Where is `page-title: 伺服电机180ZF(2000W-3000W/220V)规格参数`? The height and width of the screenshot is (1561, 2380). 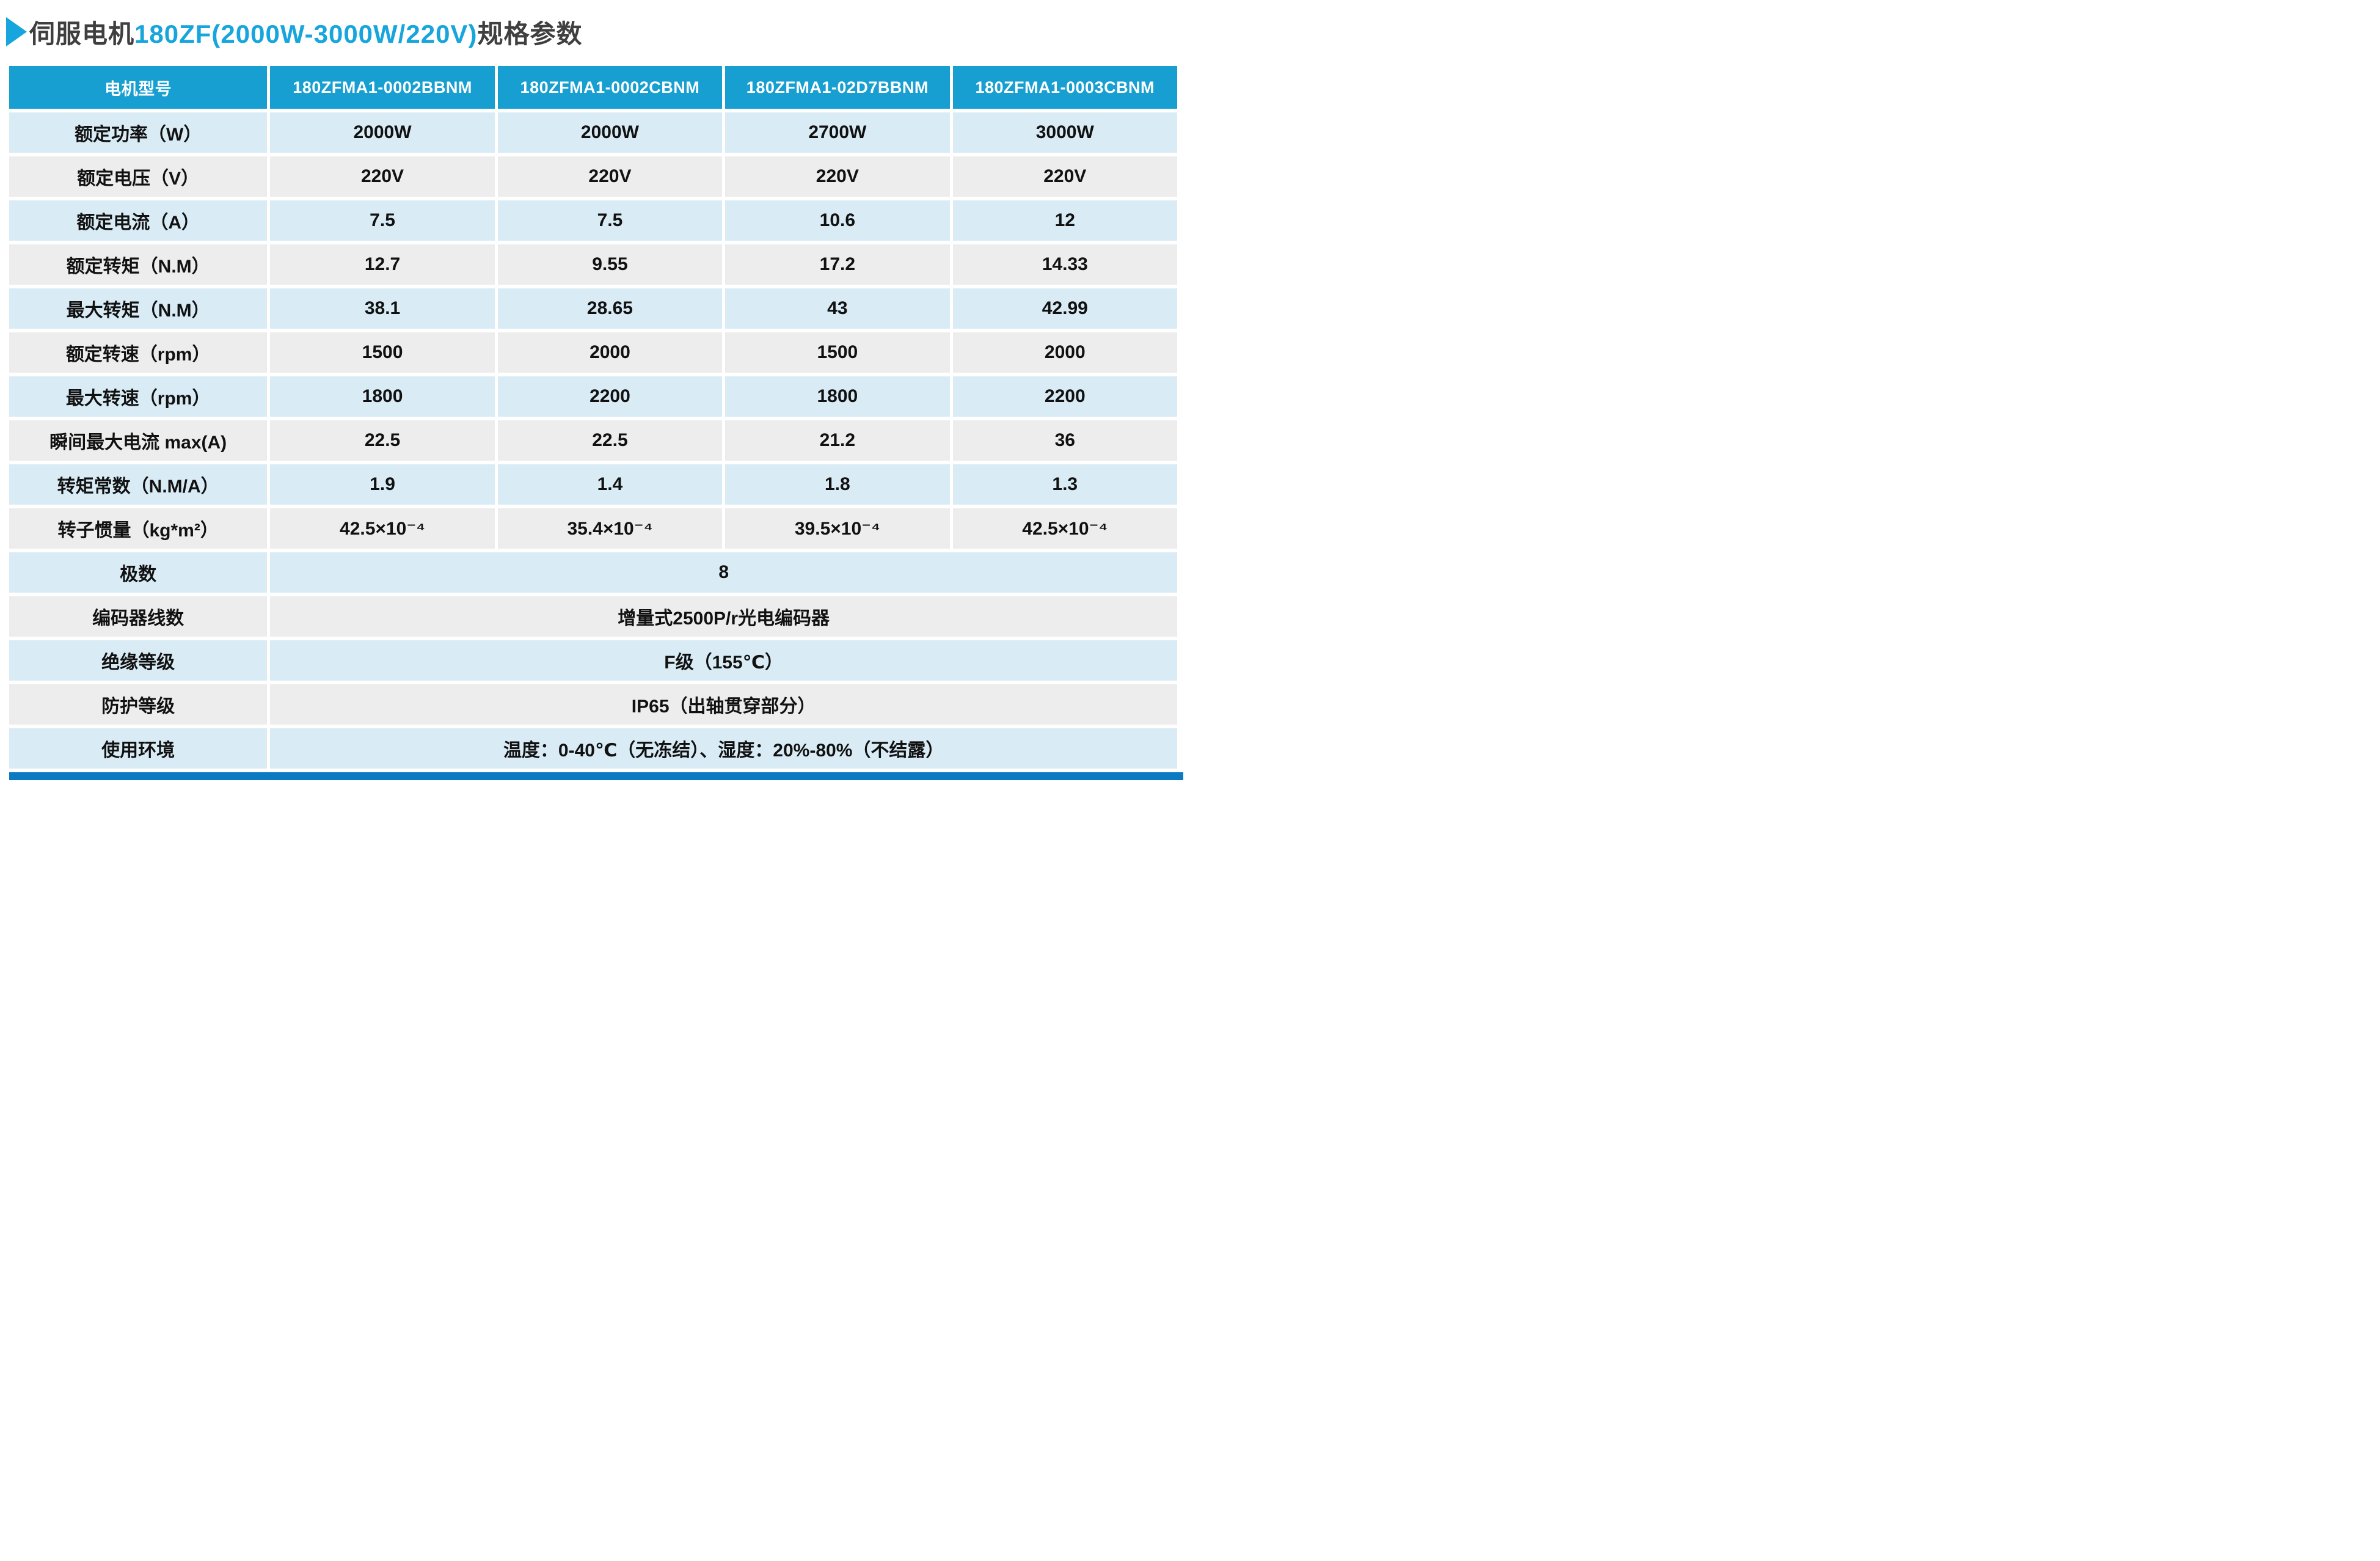 page-title: 伺服电机180ZF(2000W-3000W/220V)规格参数 is located at coordinates (598, 32).